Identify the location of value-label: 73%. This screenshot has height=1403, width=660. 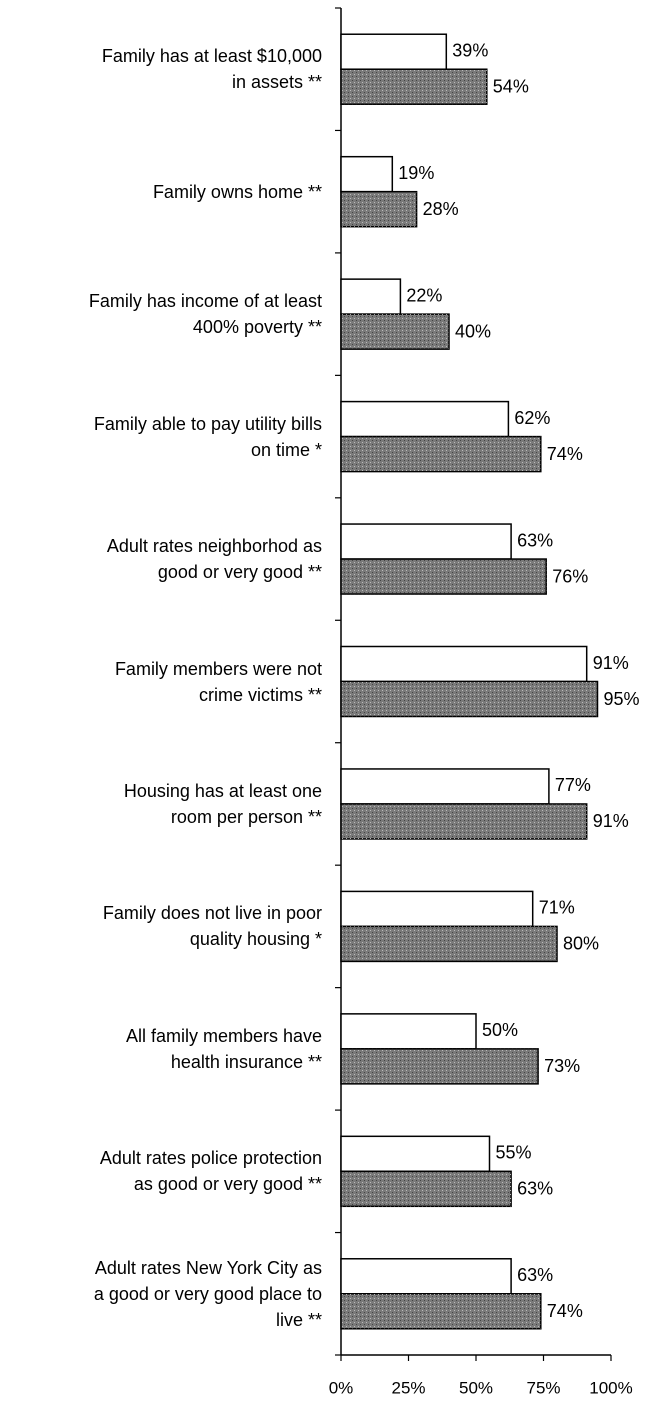
(562, 1066).